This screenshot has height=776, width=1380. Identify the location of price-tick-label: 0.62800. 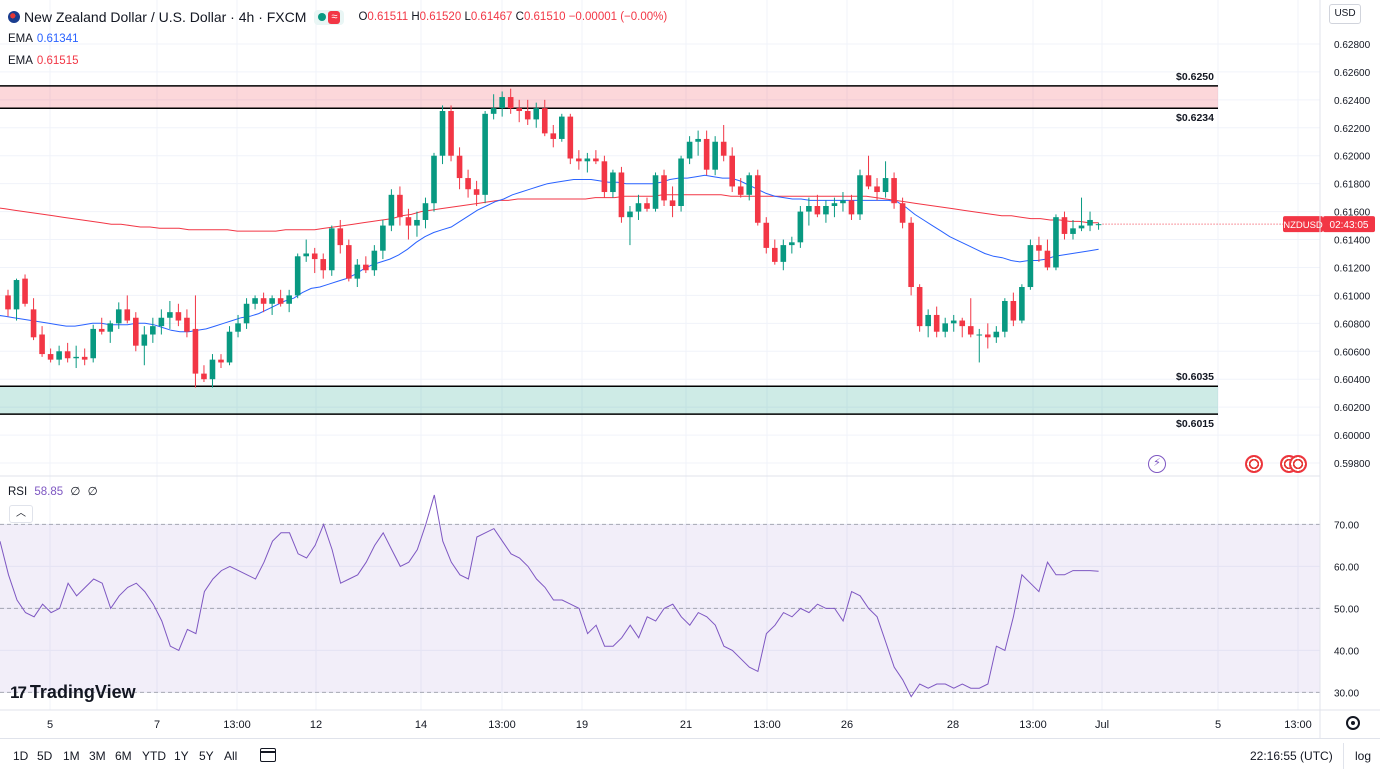
(1352, 45).